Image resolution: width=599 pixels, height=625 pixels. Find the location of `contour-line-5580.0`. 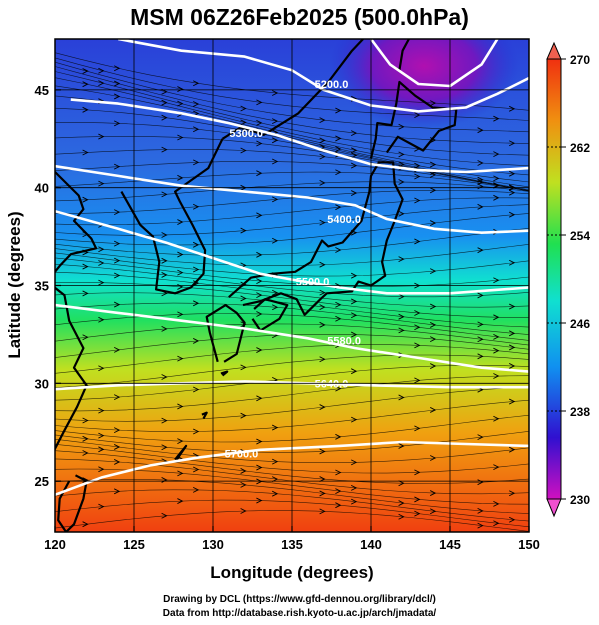

contour-line-5580.0 is located at coordinates (292, 338).